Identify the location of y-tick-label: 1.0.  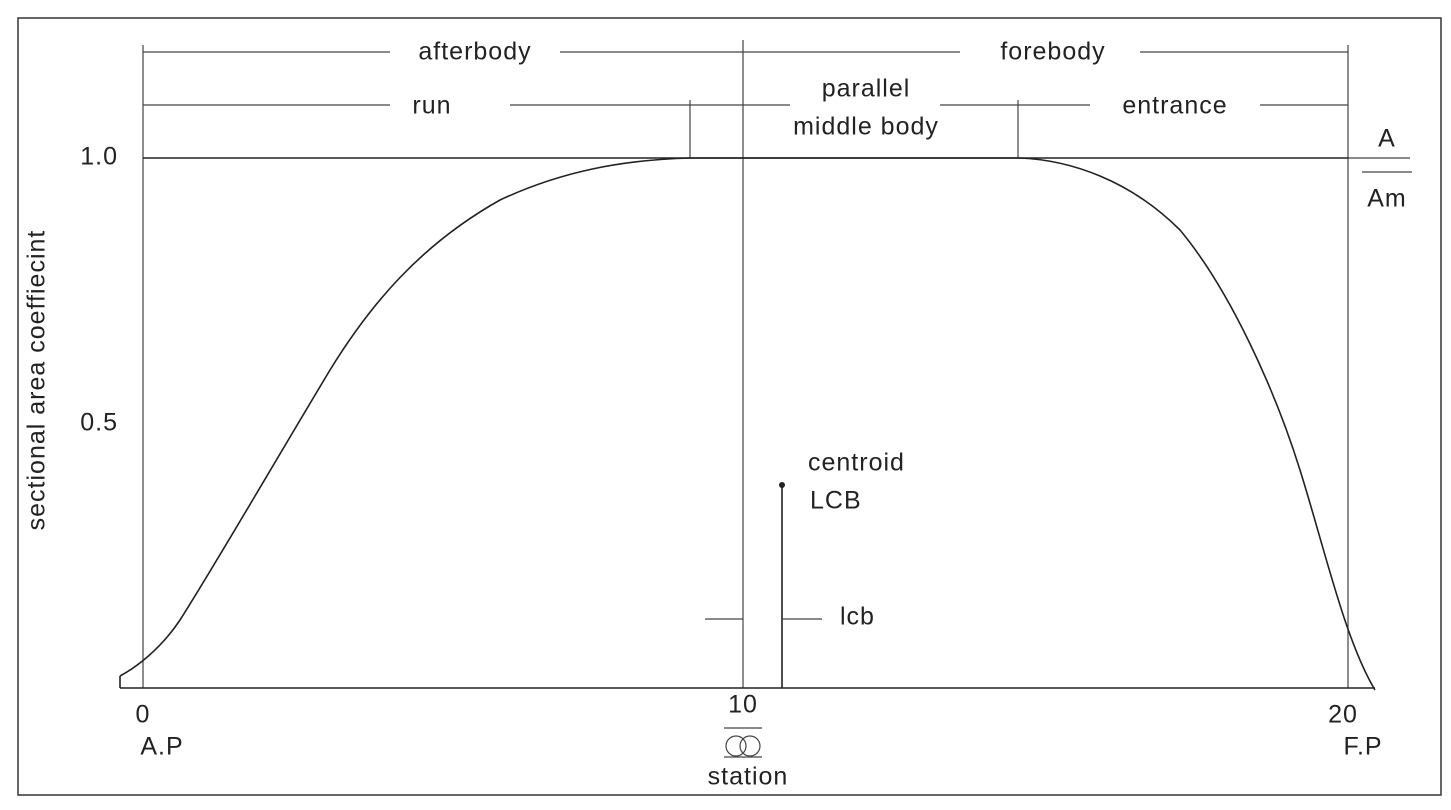
(99, 157).